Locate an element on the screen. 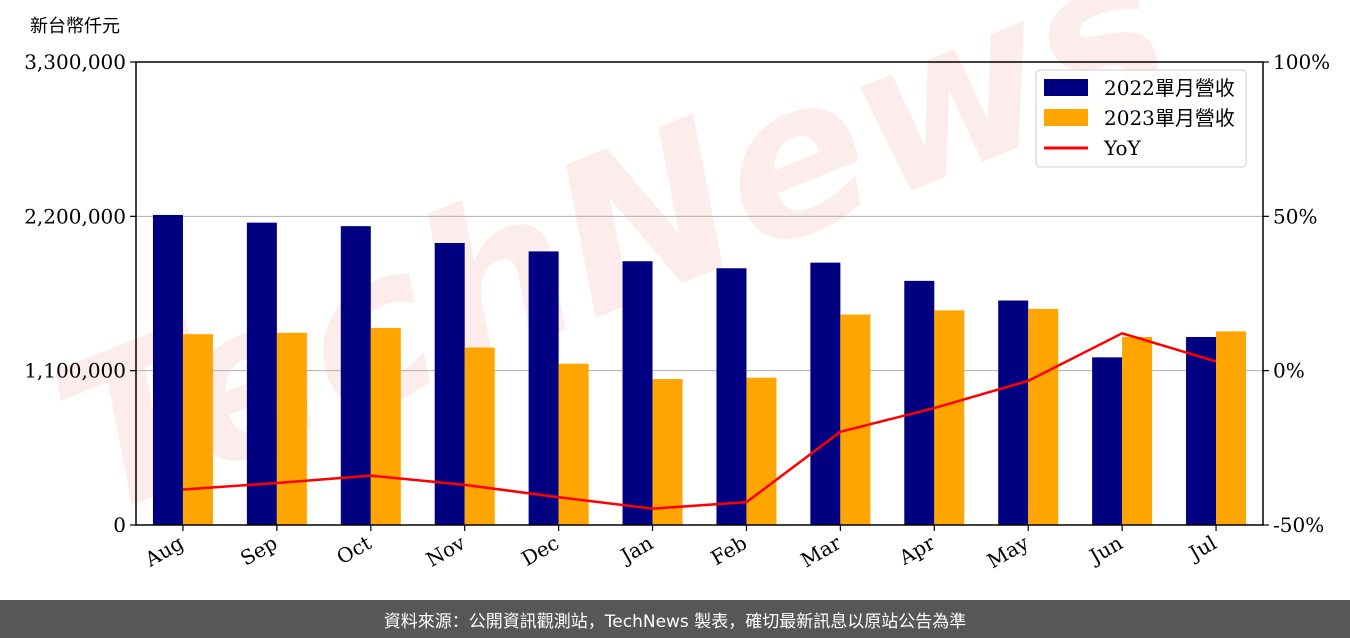  bar-2022-apr is located at coordinates (919, 402).